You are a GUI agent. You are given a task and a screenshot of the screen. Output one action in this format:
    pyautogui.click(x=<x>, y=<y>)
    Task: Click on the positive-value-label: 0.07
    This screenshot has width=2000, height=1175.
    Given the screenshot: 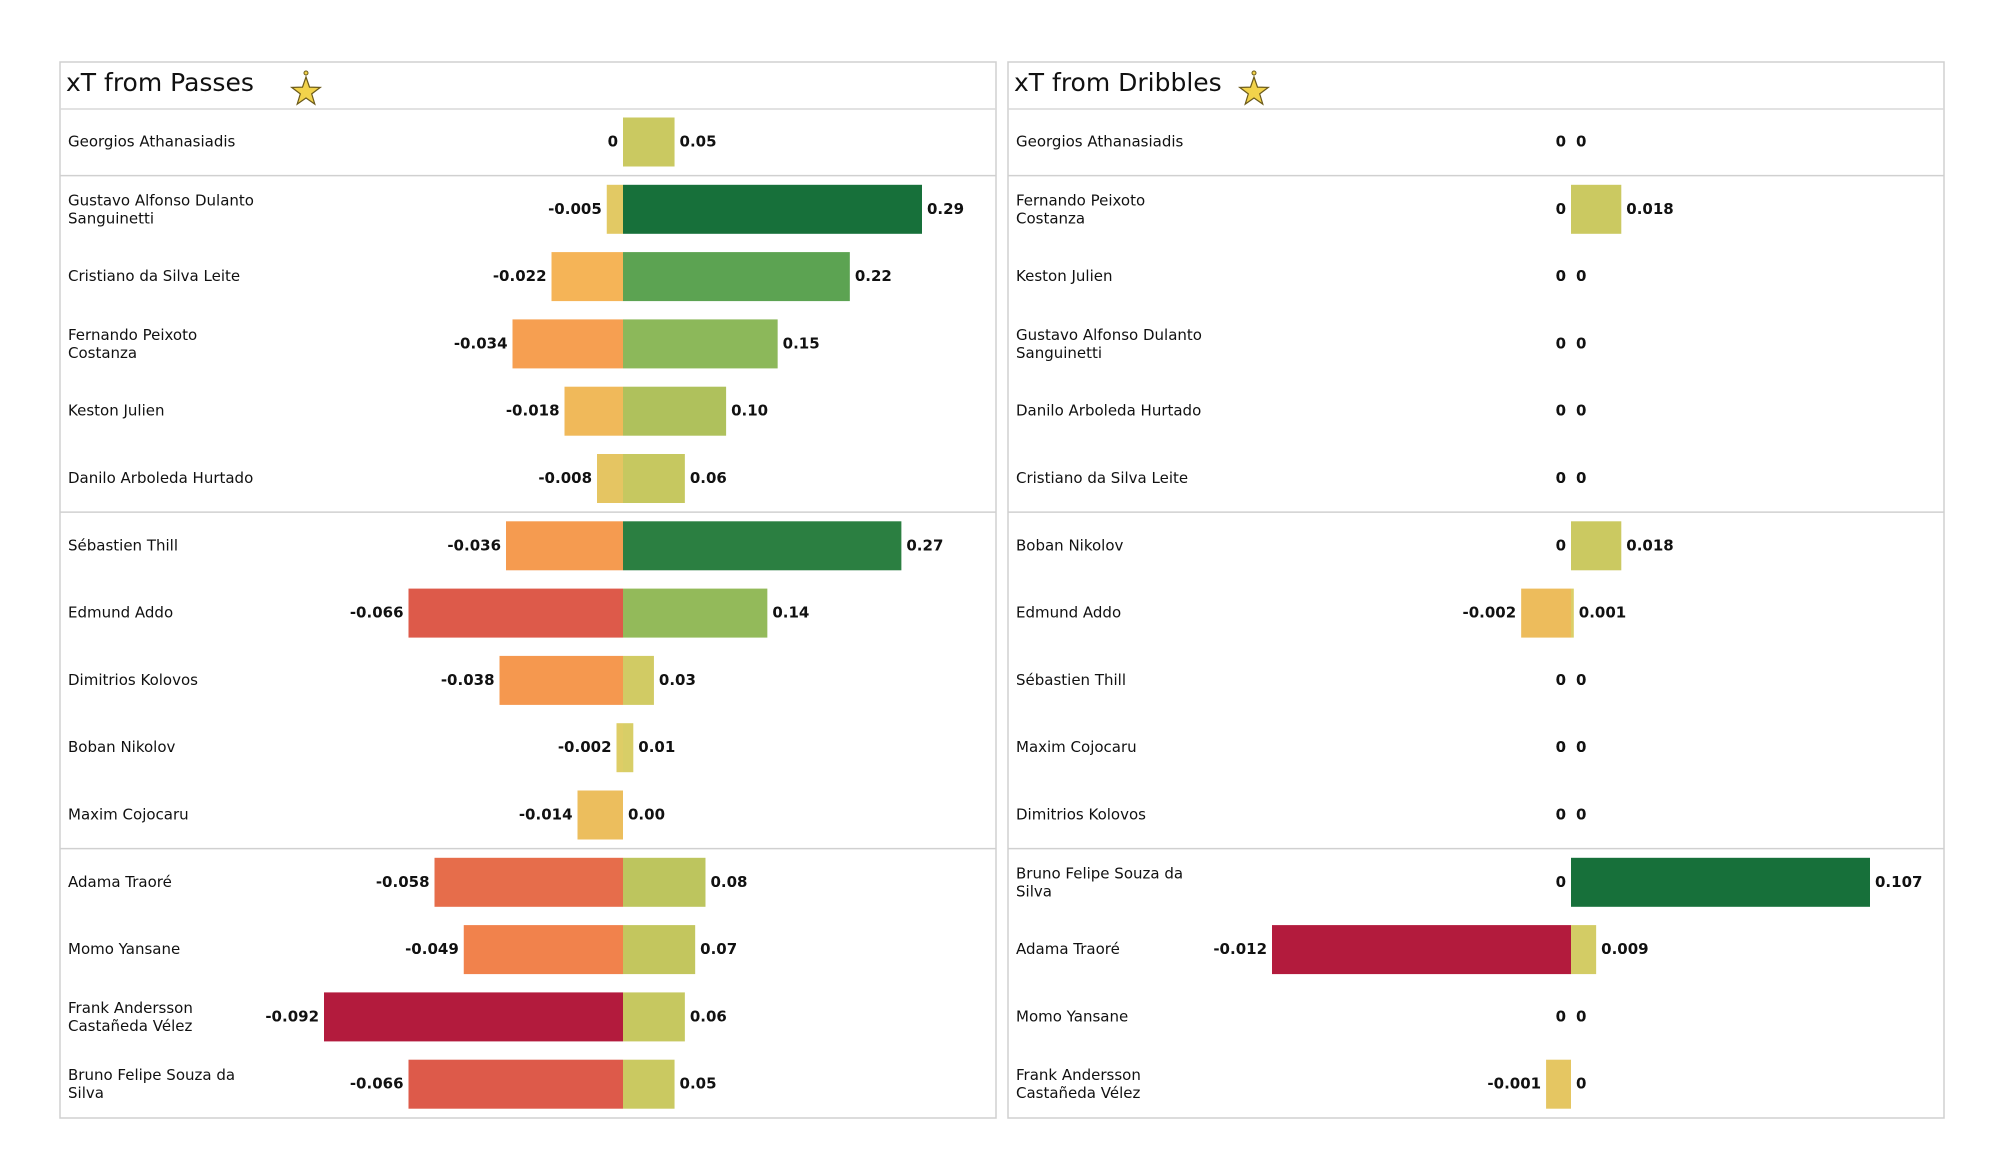 What is the action you would take?
    pyautogui.click(x=718, y=949)
    